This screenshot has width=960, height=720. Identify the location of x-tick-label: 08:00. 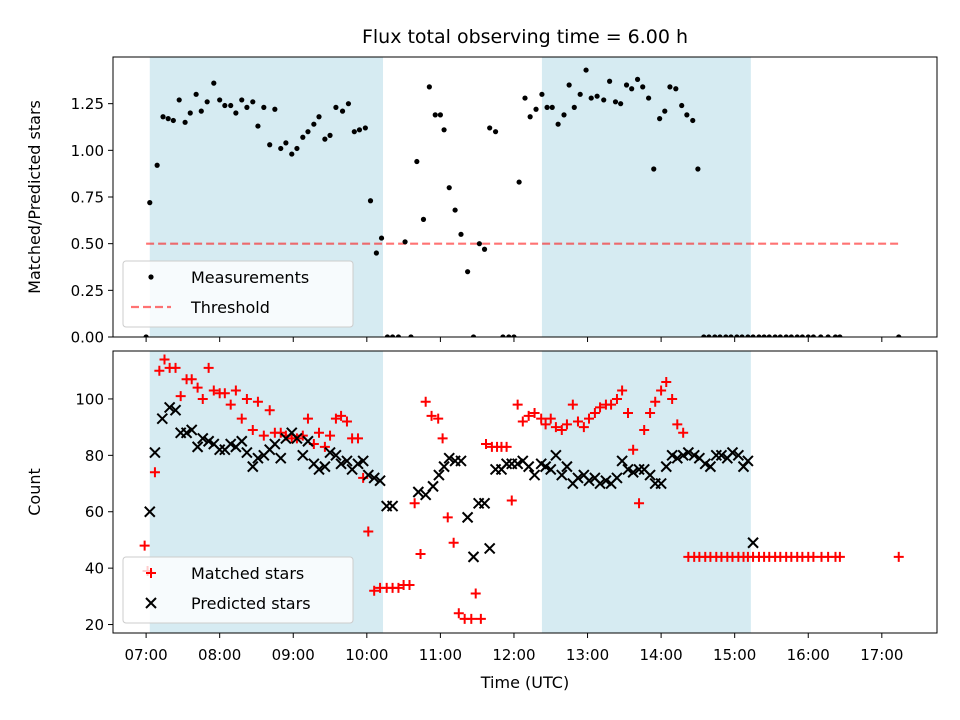
(219, 655).